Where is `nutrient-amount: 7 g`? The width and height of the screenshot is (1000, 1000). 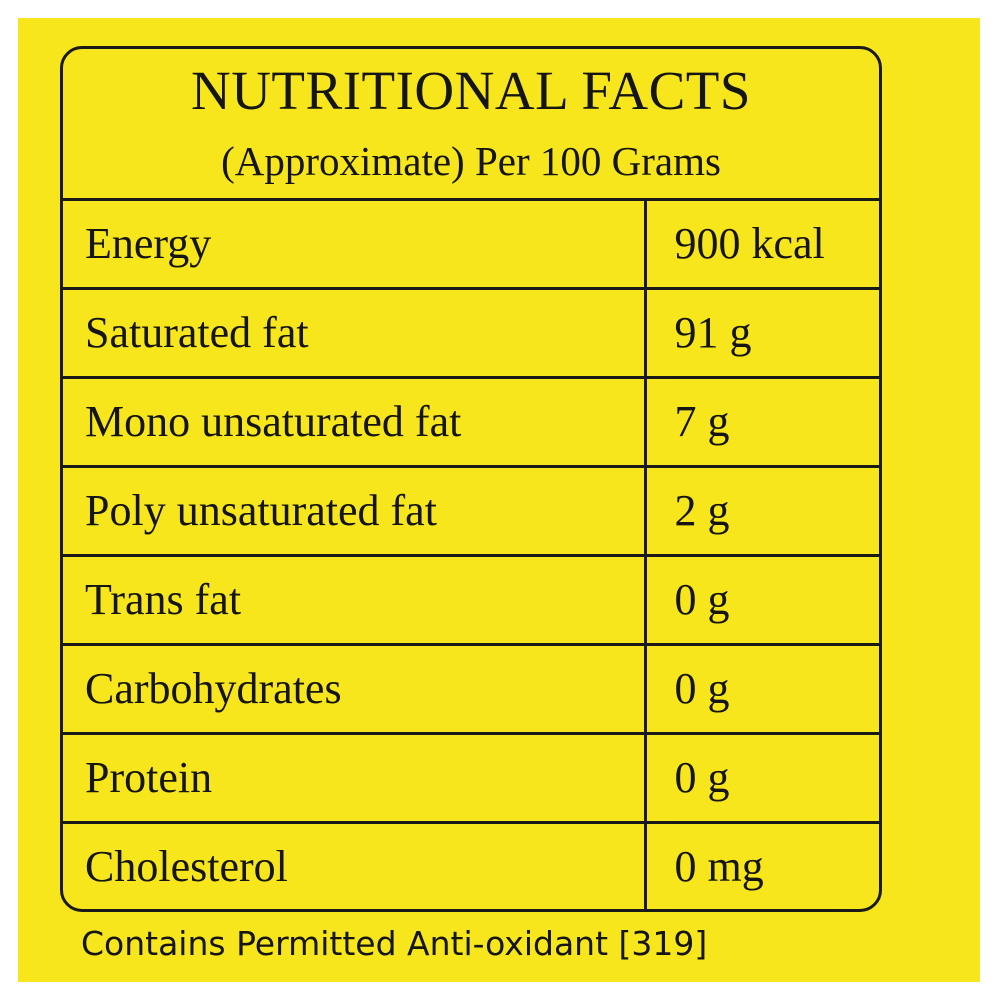
nutrient-amount: 7 g is located at coordinates (761, 421).